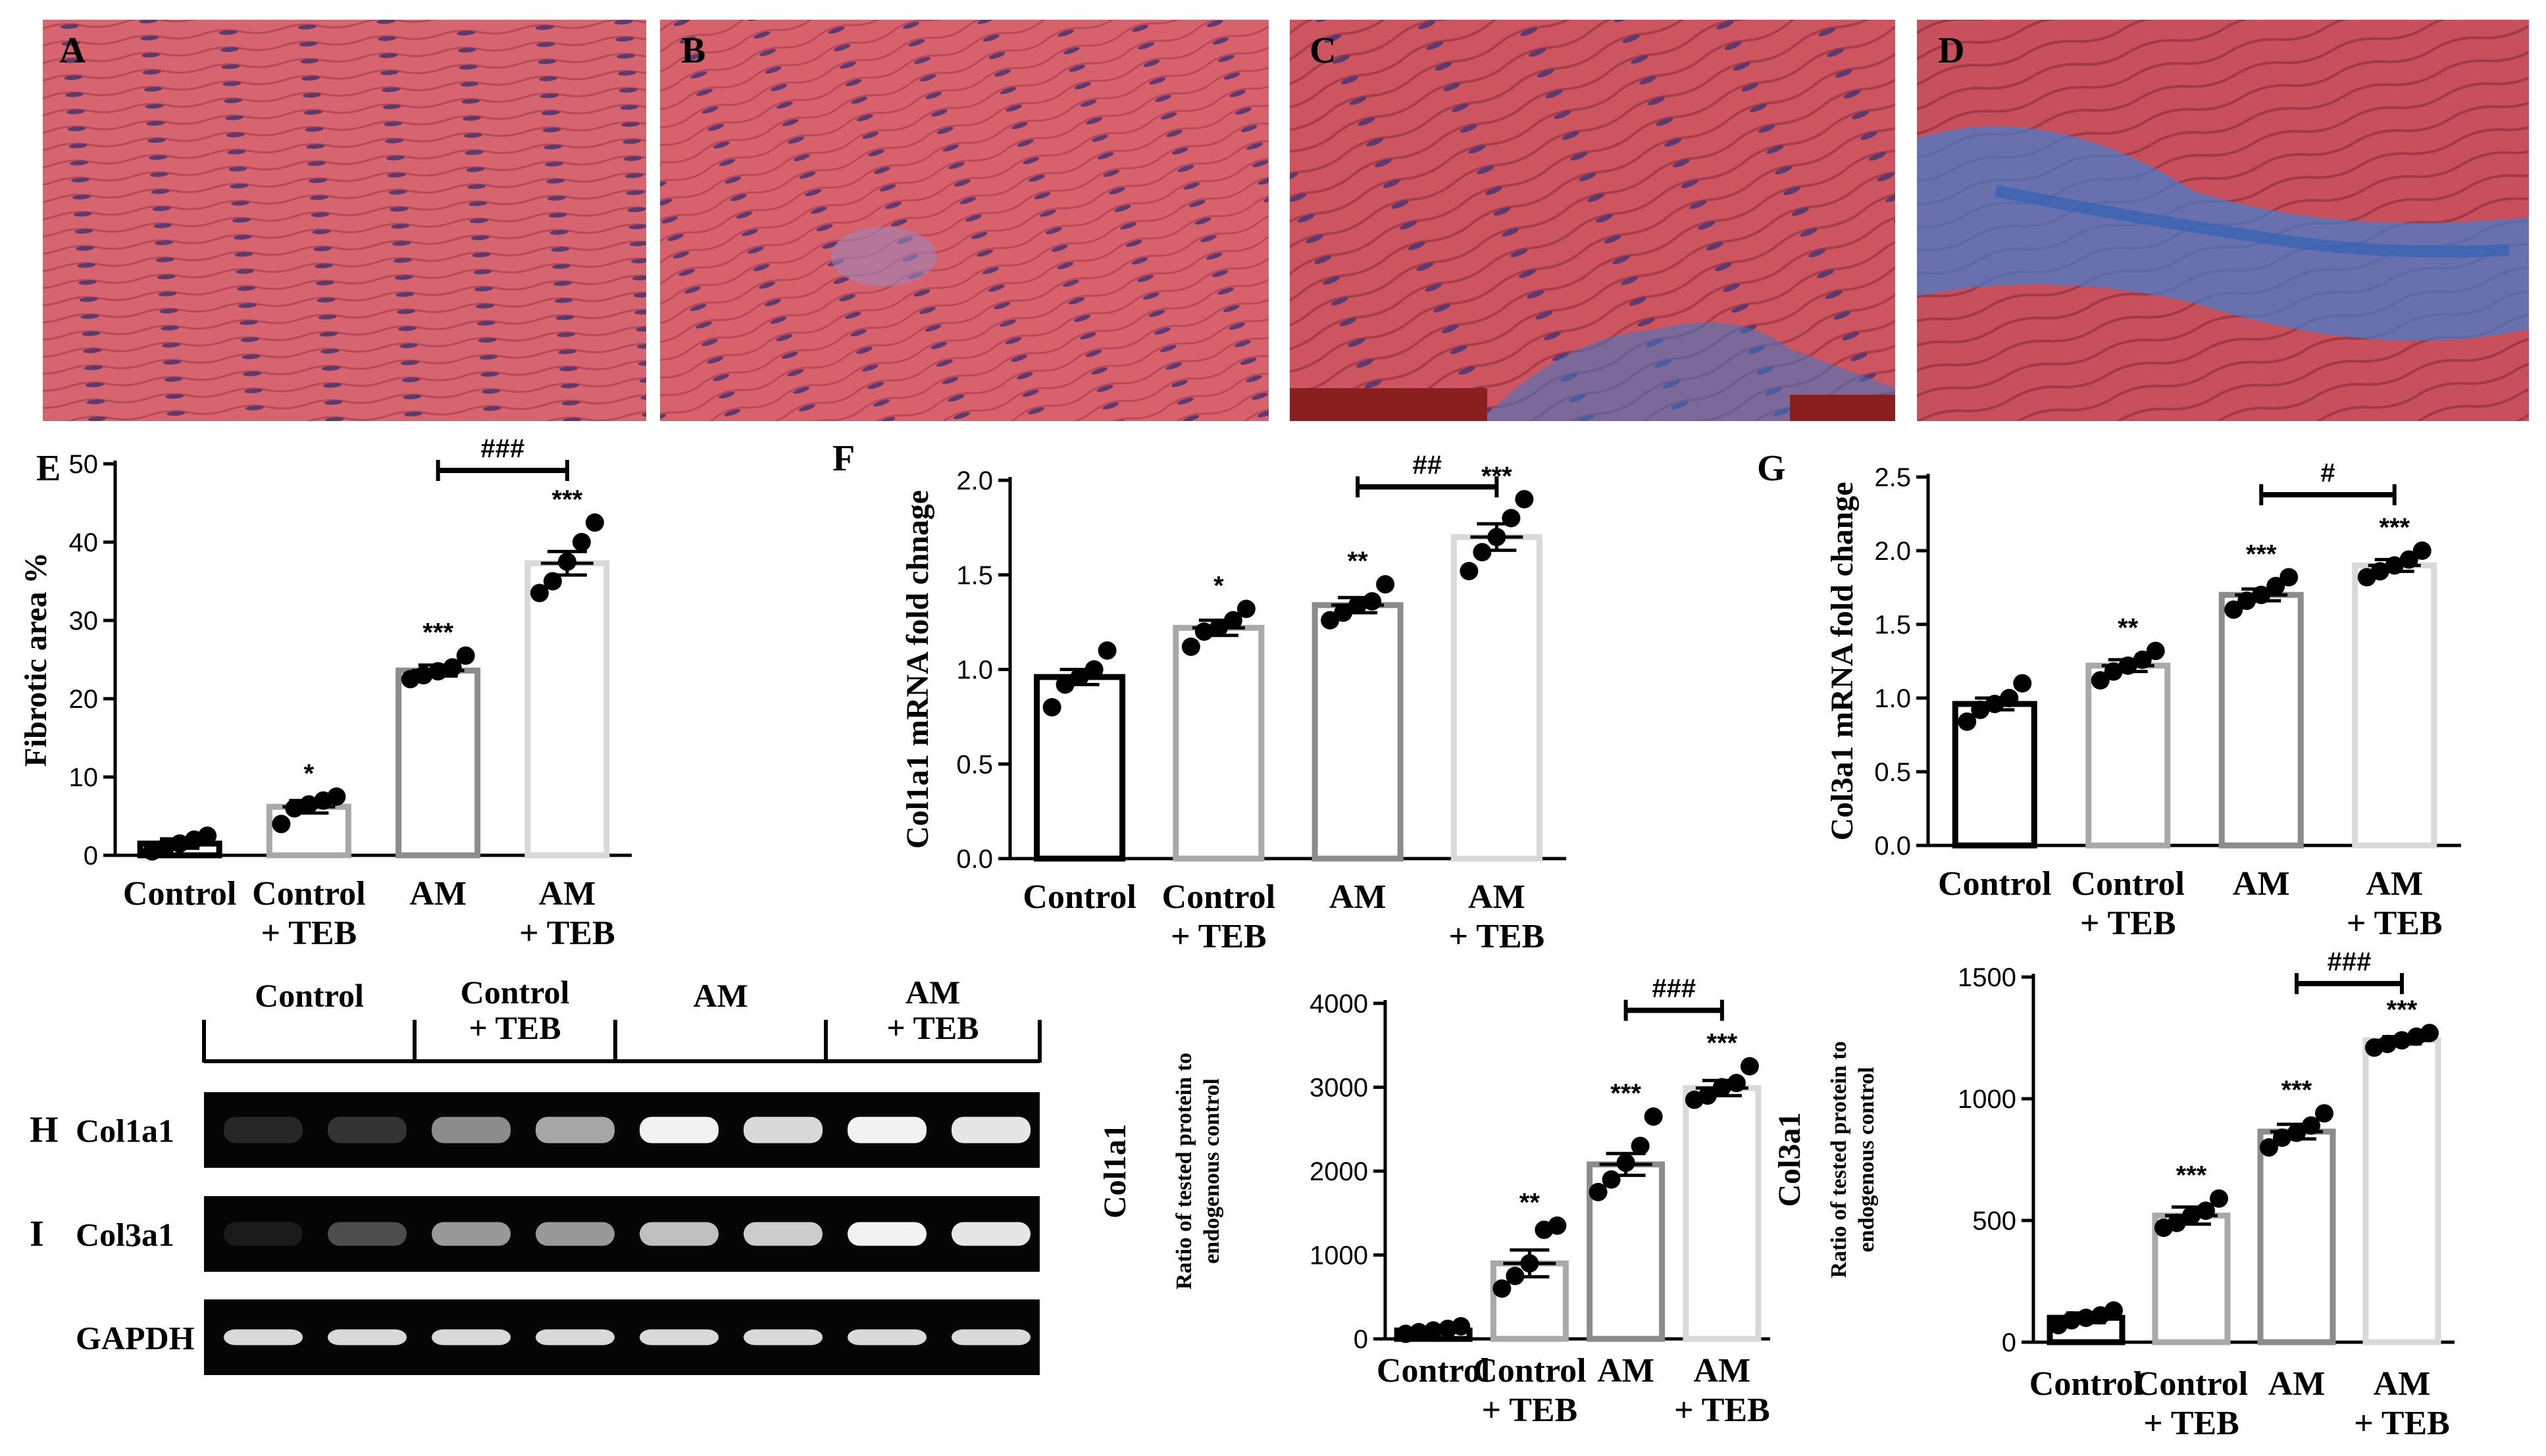  What do you see at coordinates (964, 220) in the screenshot?
I see `micrograph-b` at bounding box center [964, 220].